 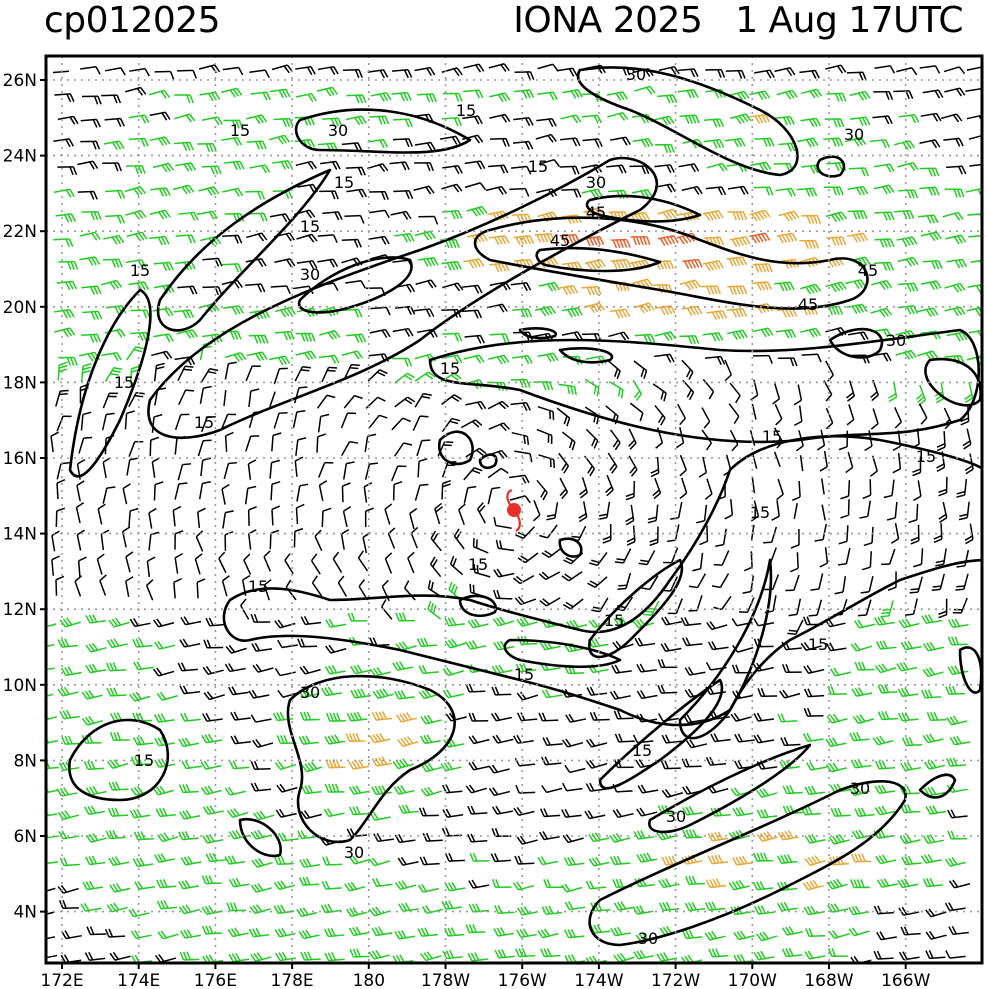 I want to click on contour-label: 30, so click(x=354, y=852).